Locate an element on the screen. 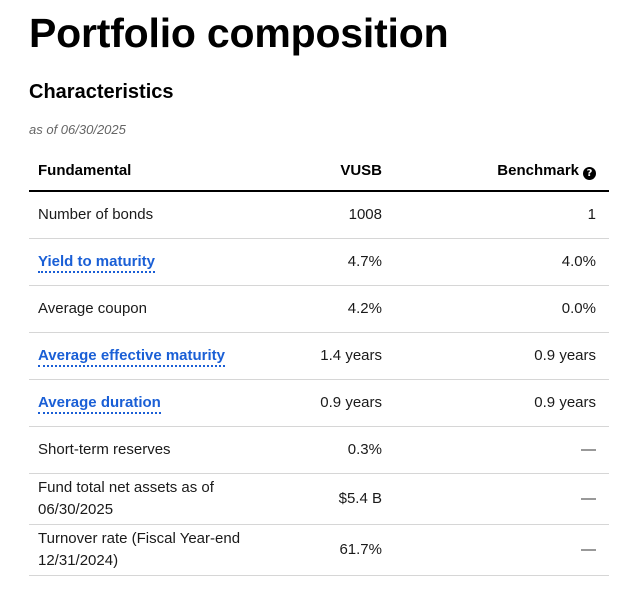 The image size is (640, 594). page-title: Portfolio composition is located at coordinates (239, 33).